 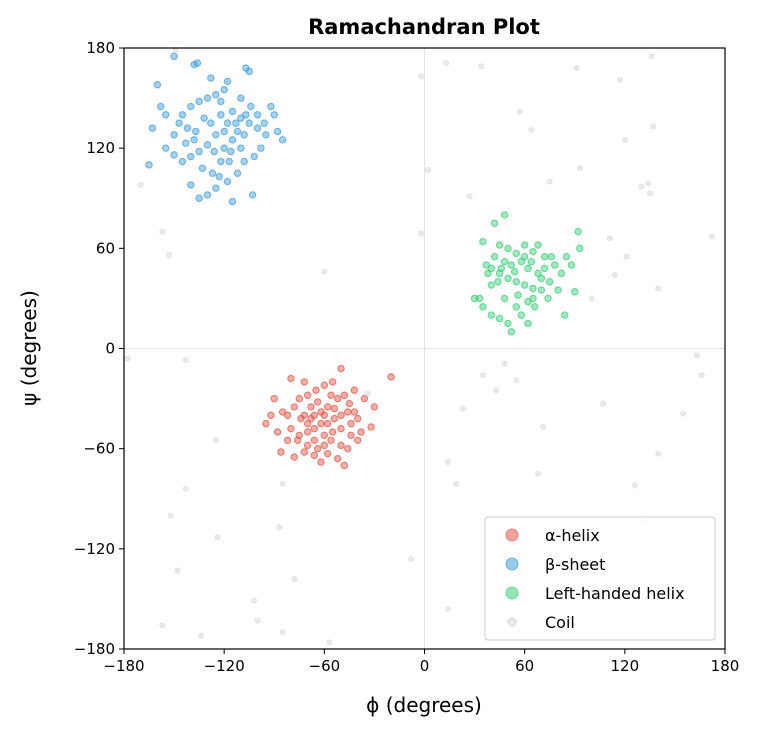 What do you see at coordinates (615, 593) in the screenshot?
I see `legend-label: Left-handed helix` at bounding box center [615, 593].